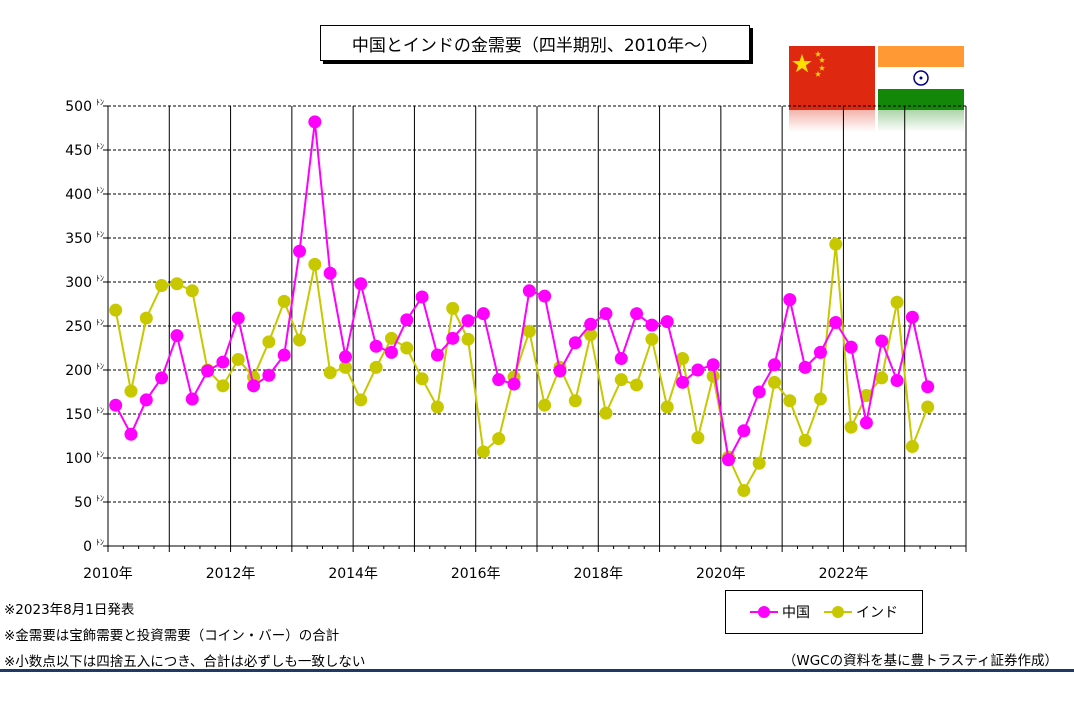 Image resolution: width=1074 pixels, height=707 pixels. Describe the element at coordinates (78, 415) in the screenshot. I see `y-tick-label: 150` at that location.